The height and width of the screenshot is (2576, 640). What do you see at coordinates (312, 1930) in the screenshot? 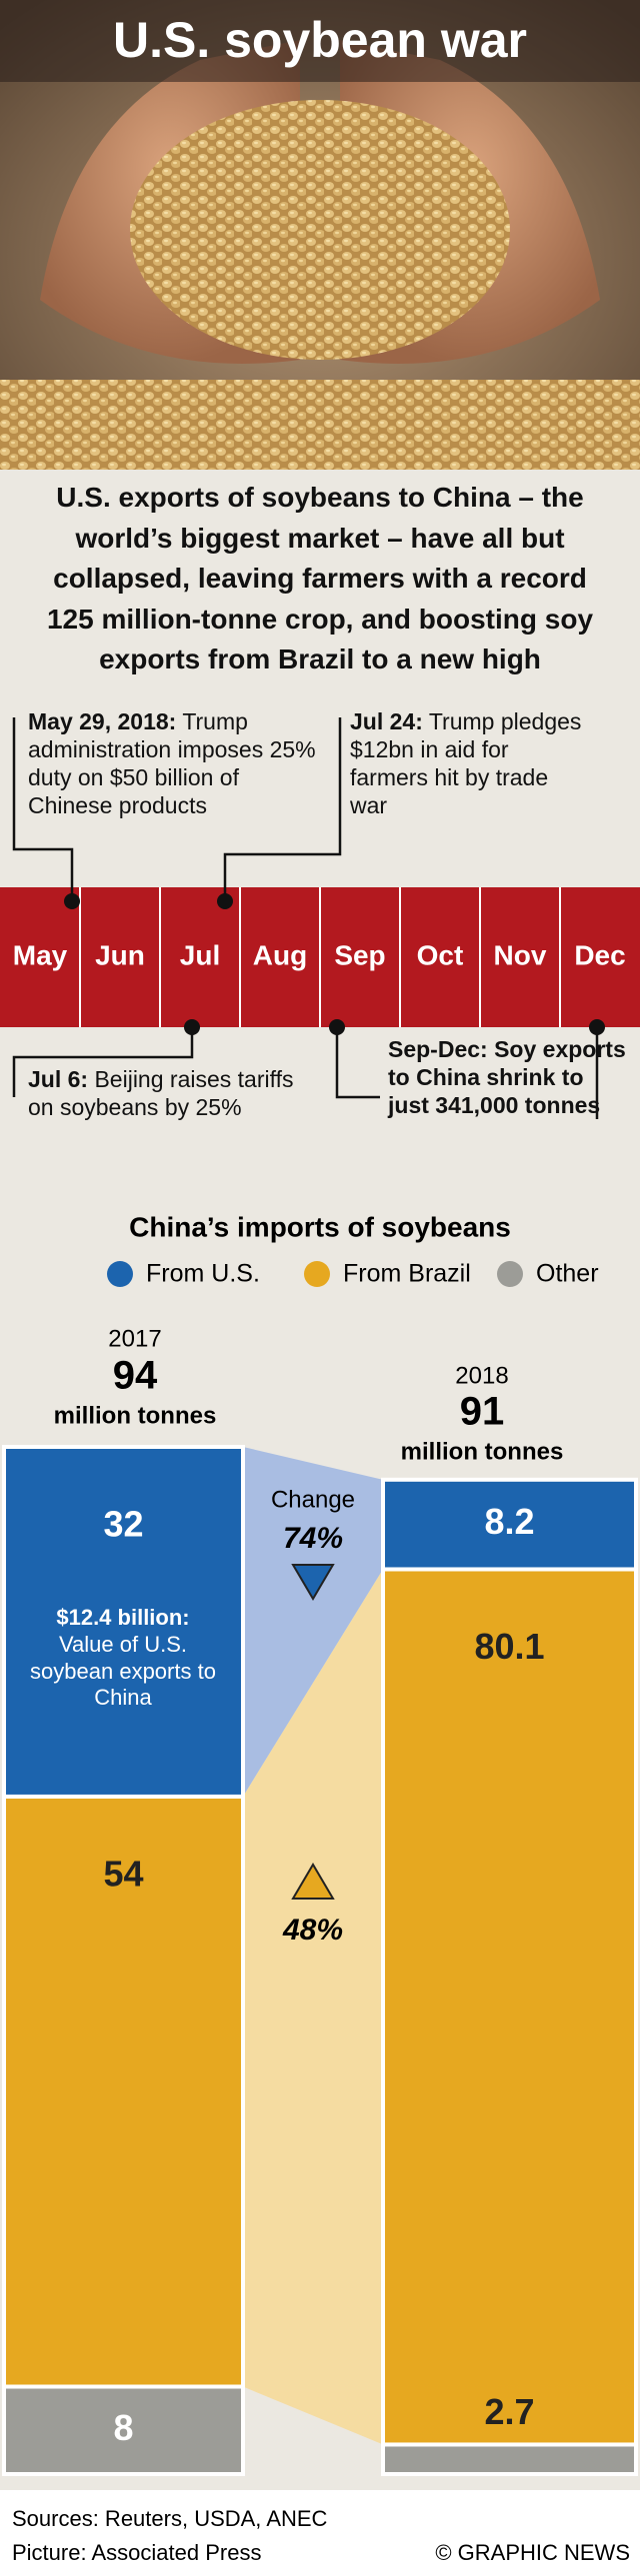
I see `change-value: 48%` at bounding box center [312, 1930].